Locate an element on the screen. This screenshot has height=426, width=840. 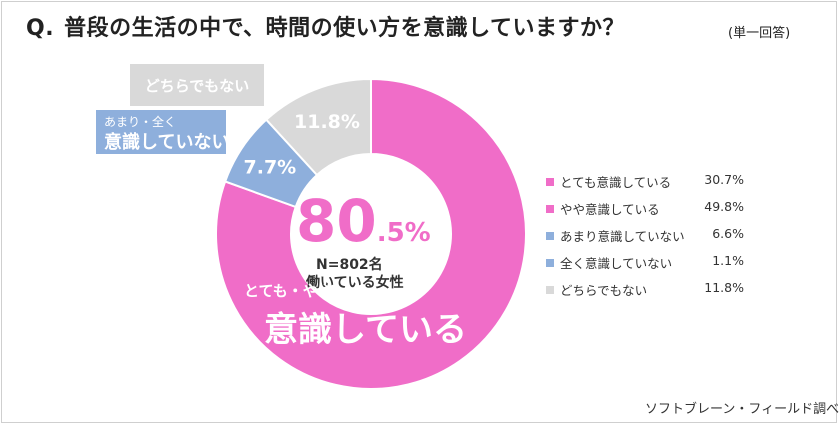
legend-item: やや意識している 49.8% is located at coordinates (651, 212).